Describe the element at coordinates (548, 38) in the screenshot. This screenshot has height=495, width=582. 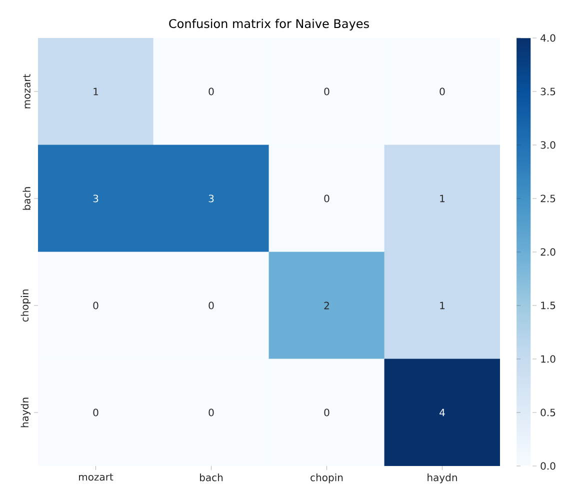
I see `color-bar-label: 4.0` at that location.